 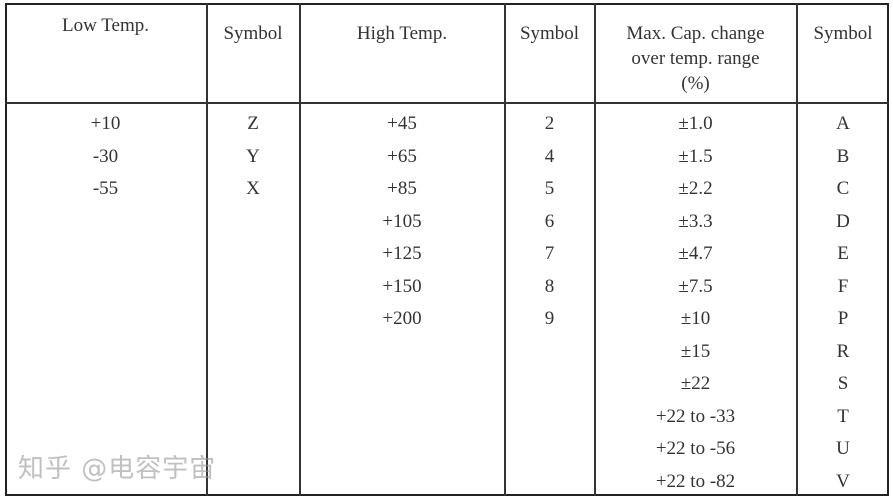 What do you see at coordinates (105, 123) in the screenshot?
I see `low-temp-value: +10` at bounding box center [105, 123].